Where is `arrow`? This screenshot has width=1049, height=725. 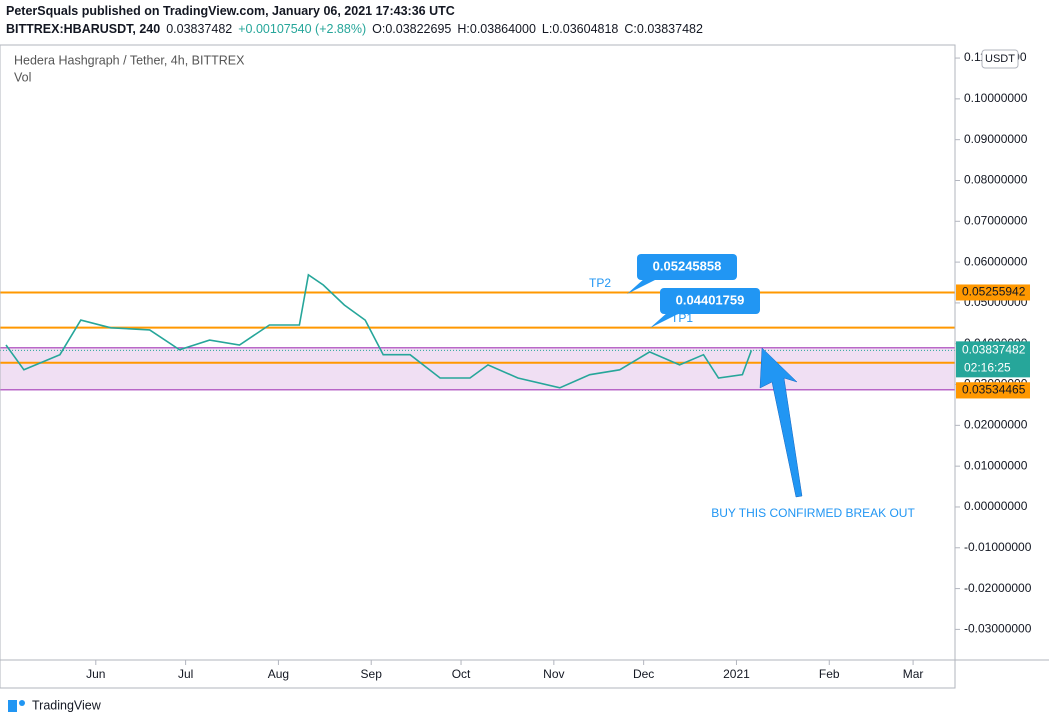
arrow is located at coordinates (781, 422).